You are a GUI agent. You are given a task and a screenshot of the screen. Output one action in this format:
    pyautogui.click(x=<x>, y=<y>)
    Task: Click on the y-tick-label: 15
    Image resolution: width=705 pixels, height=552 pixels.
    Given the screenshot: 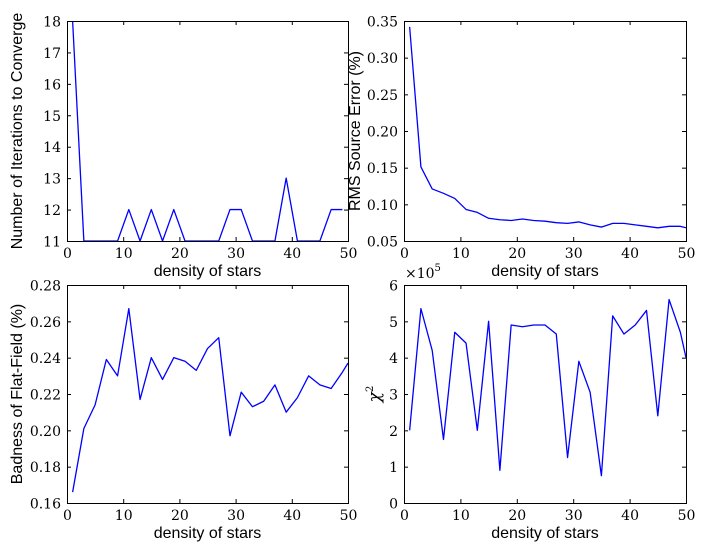 What is the action you would take?
    pyautogui.click(x=52, y=117)
    